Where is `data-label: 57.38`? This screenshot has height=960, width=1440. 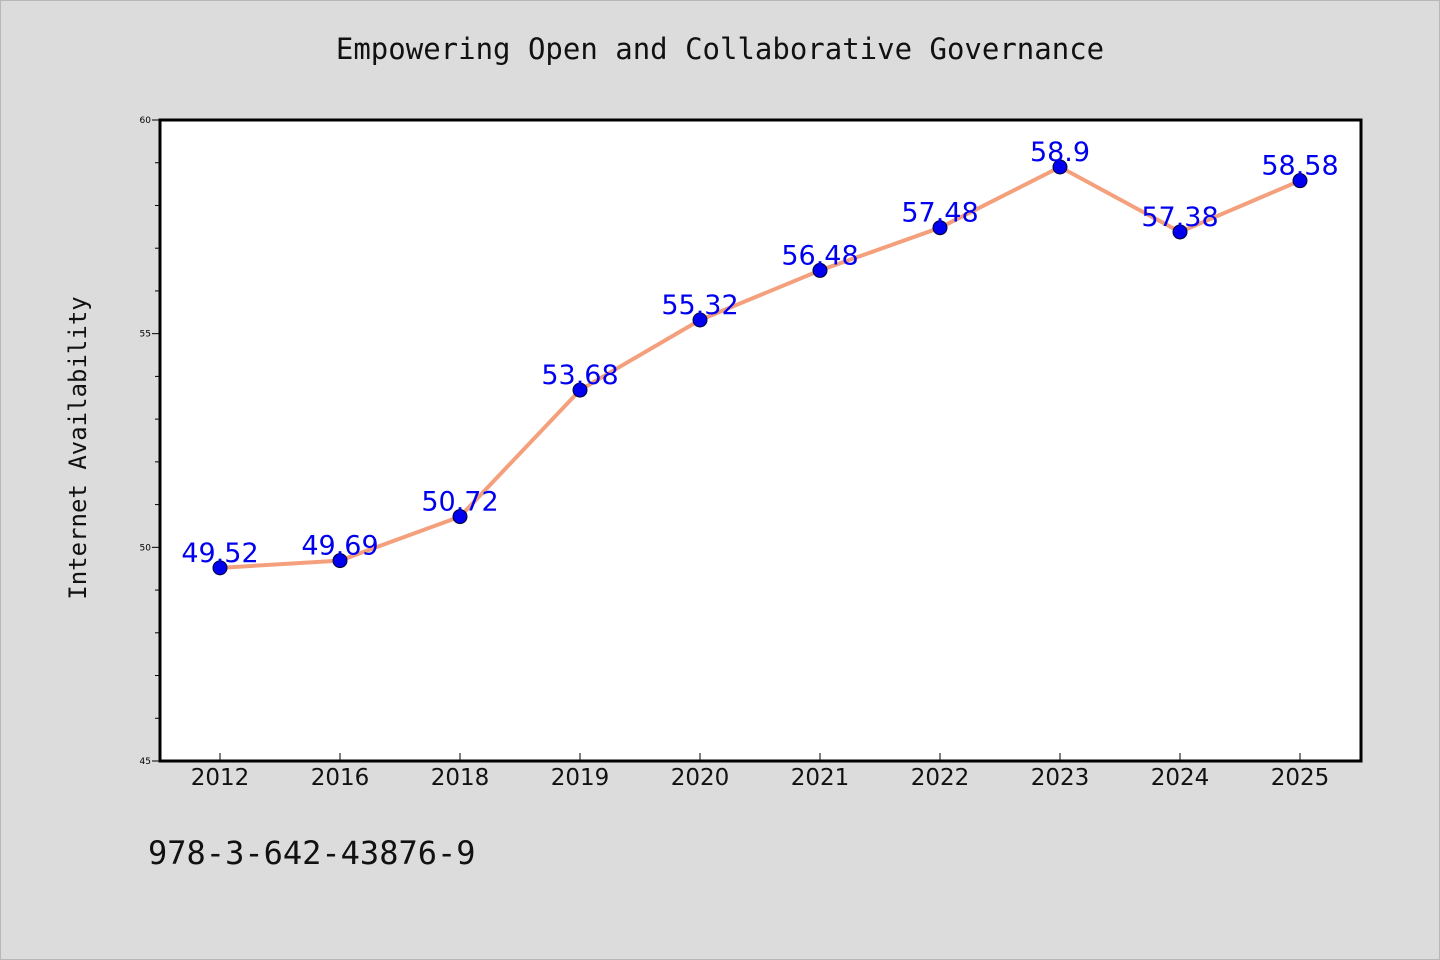 data-label: 57.38 is located at coordinates (1179, 217).